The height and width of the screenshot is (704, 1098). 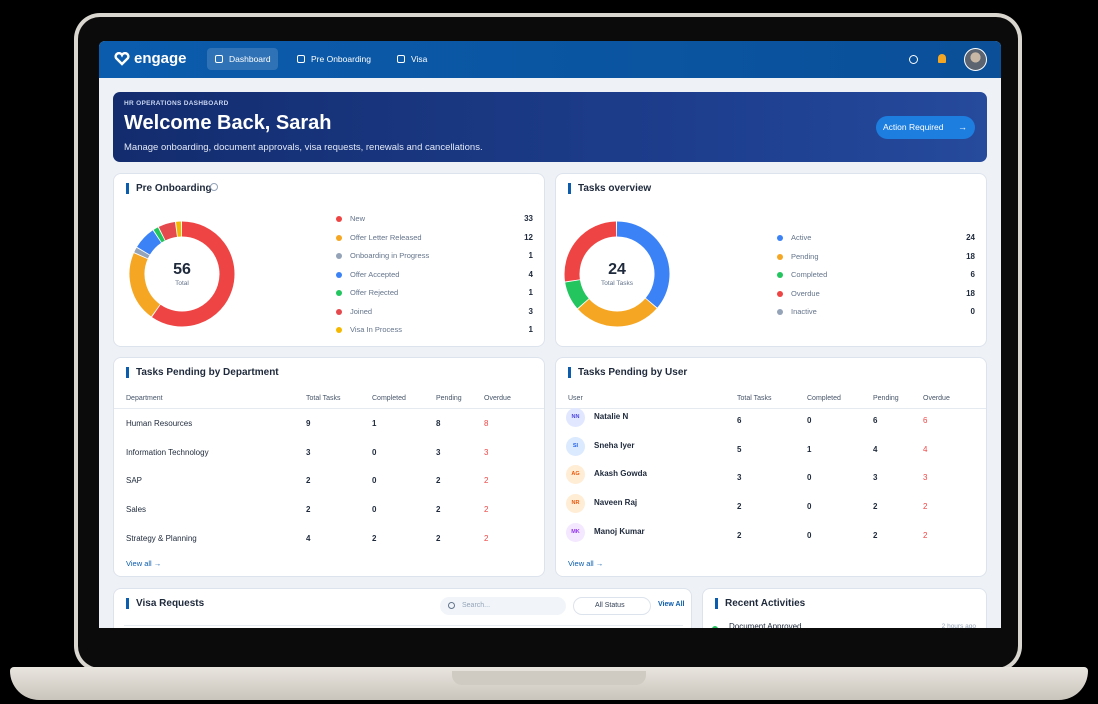 What do you see at coordinates (913, 59) in the screenshot?
I see `settings-icon` at bounding box center [913, 59].